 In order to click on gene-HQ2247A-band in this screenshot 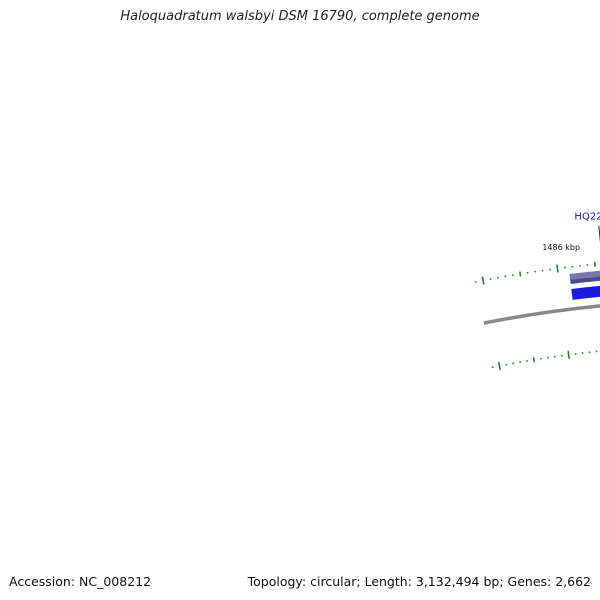, I will do `click(584, 276)`.